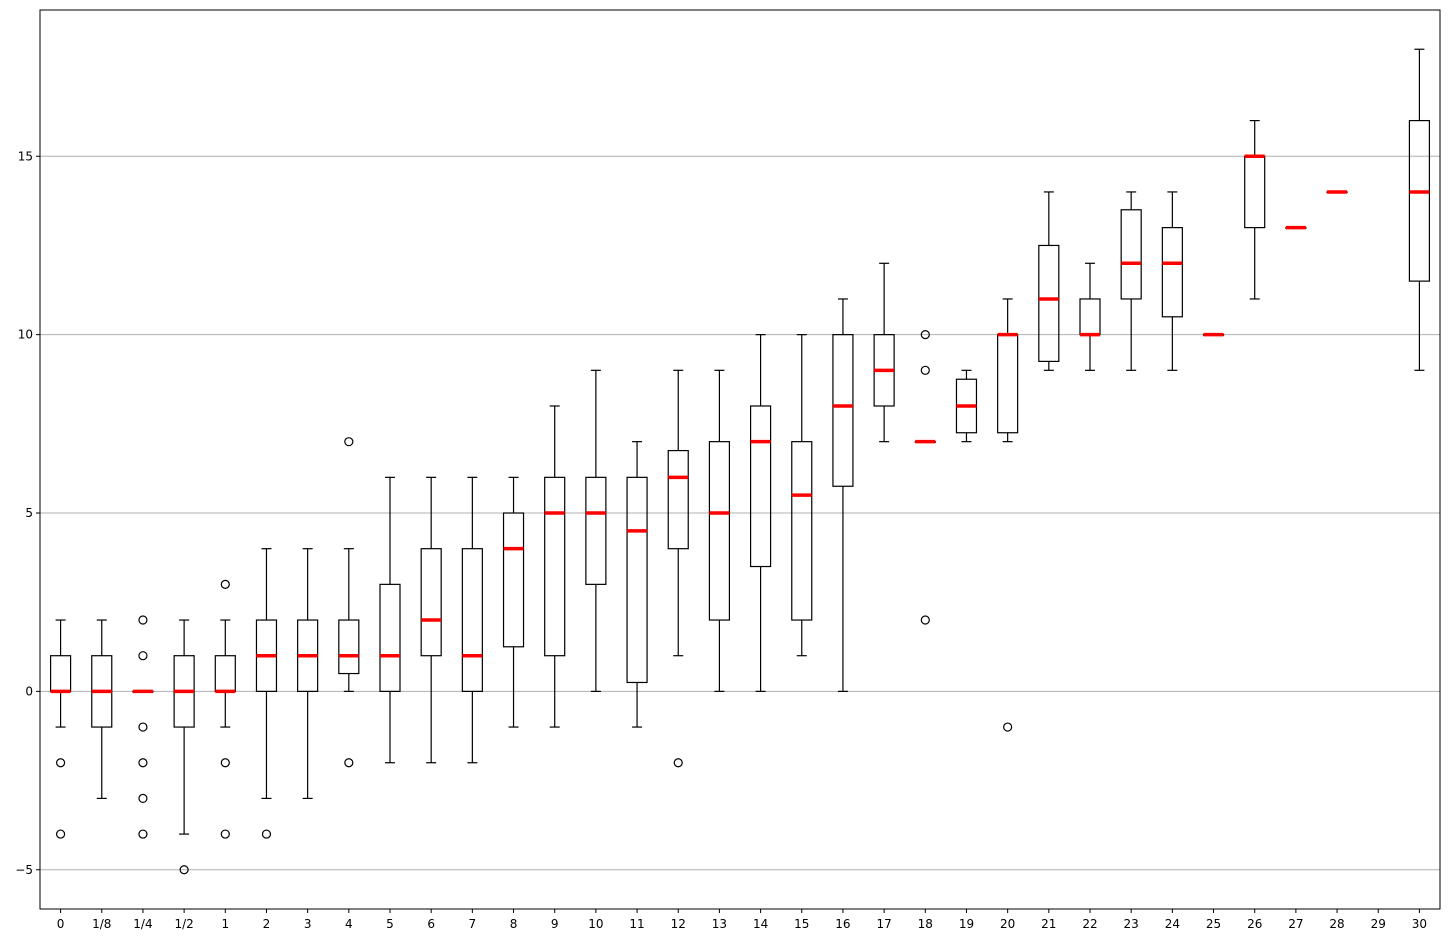 The height and width of the screenshot is (947, 1450). What do you see at coordinates (308, 924) in the screenshot?
I see `x-tick-label: 3` at bounding box center [308, 924].